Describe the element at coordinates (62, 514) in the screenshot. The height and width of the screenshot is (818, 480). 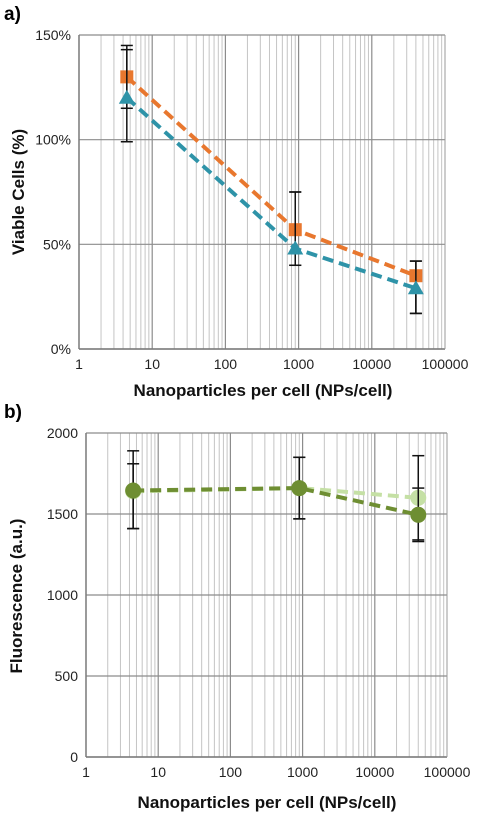
I see `chart-b-y-tick-label: 1500` at that location.